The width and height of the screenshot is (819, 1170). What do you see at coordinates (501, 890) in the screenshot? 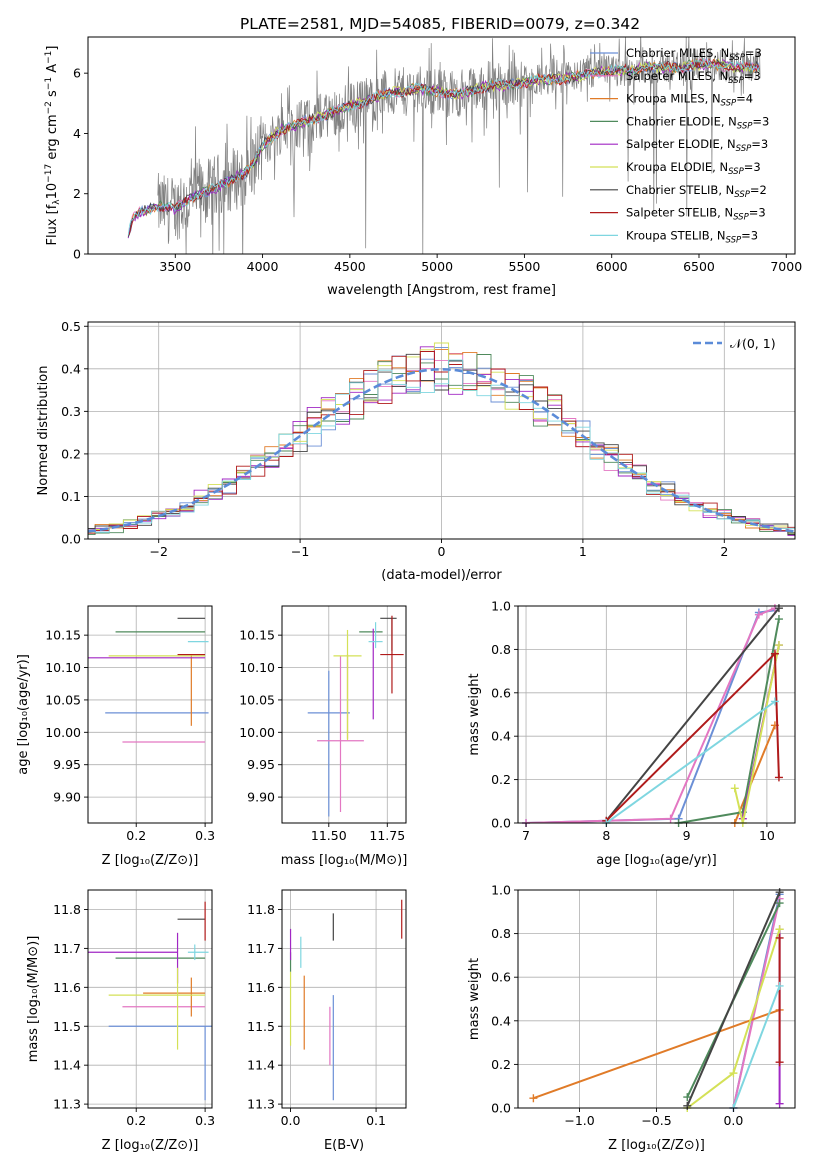
I see `y-tick-label: 1.0` at bounding box center [501, 890].